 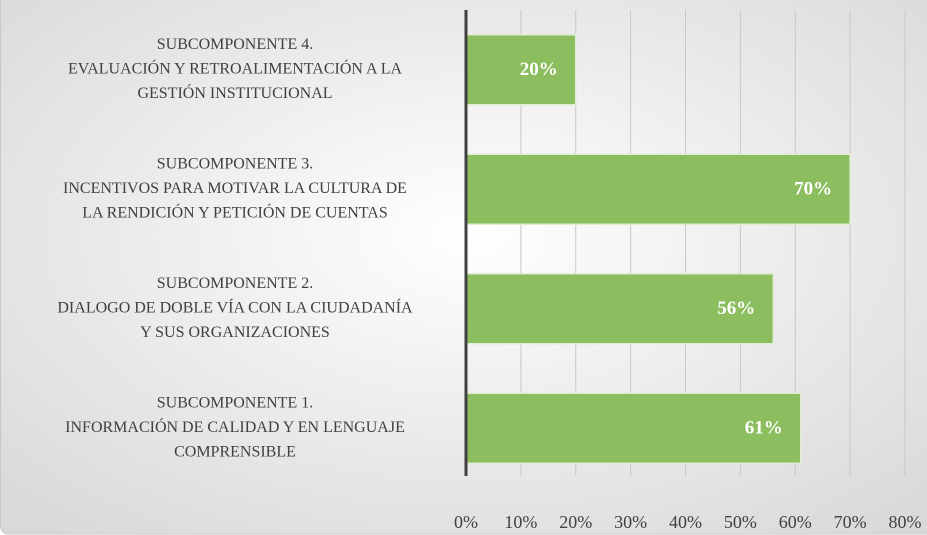 I want to click on x-tick-label: 10%, so click(x=520, y=522).